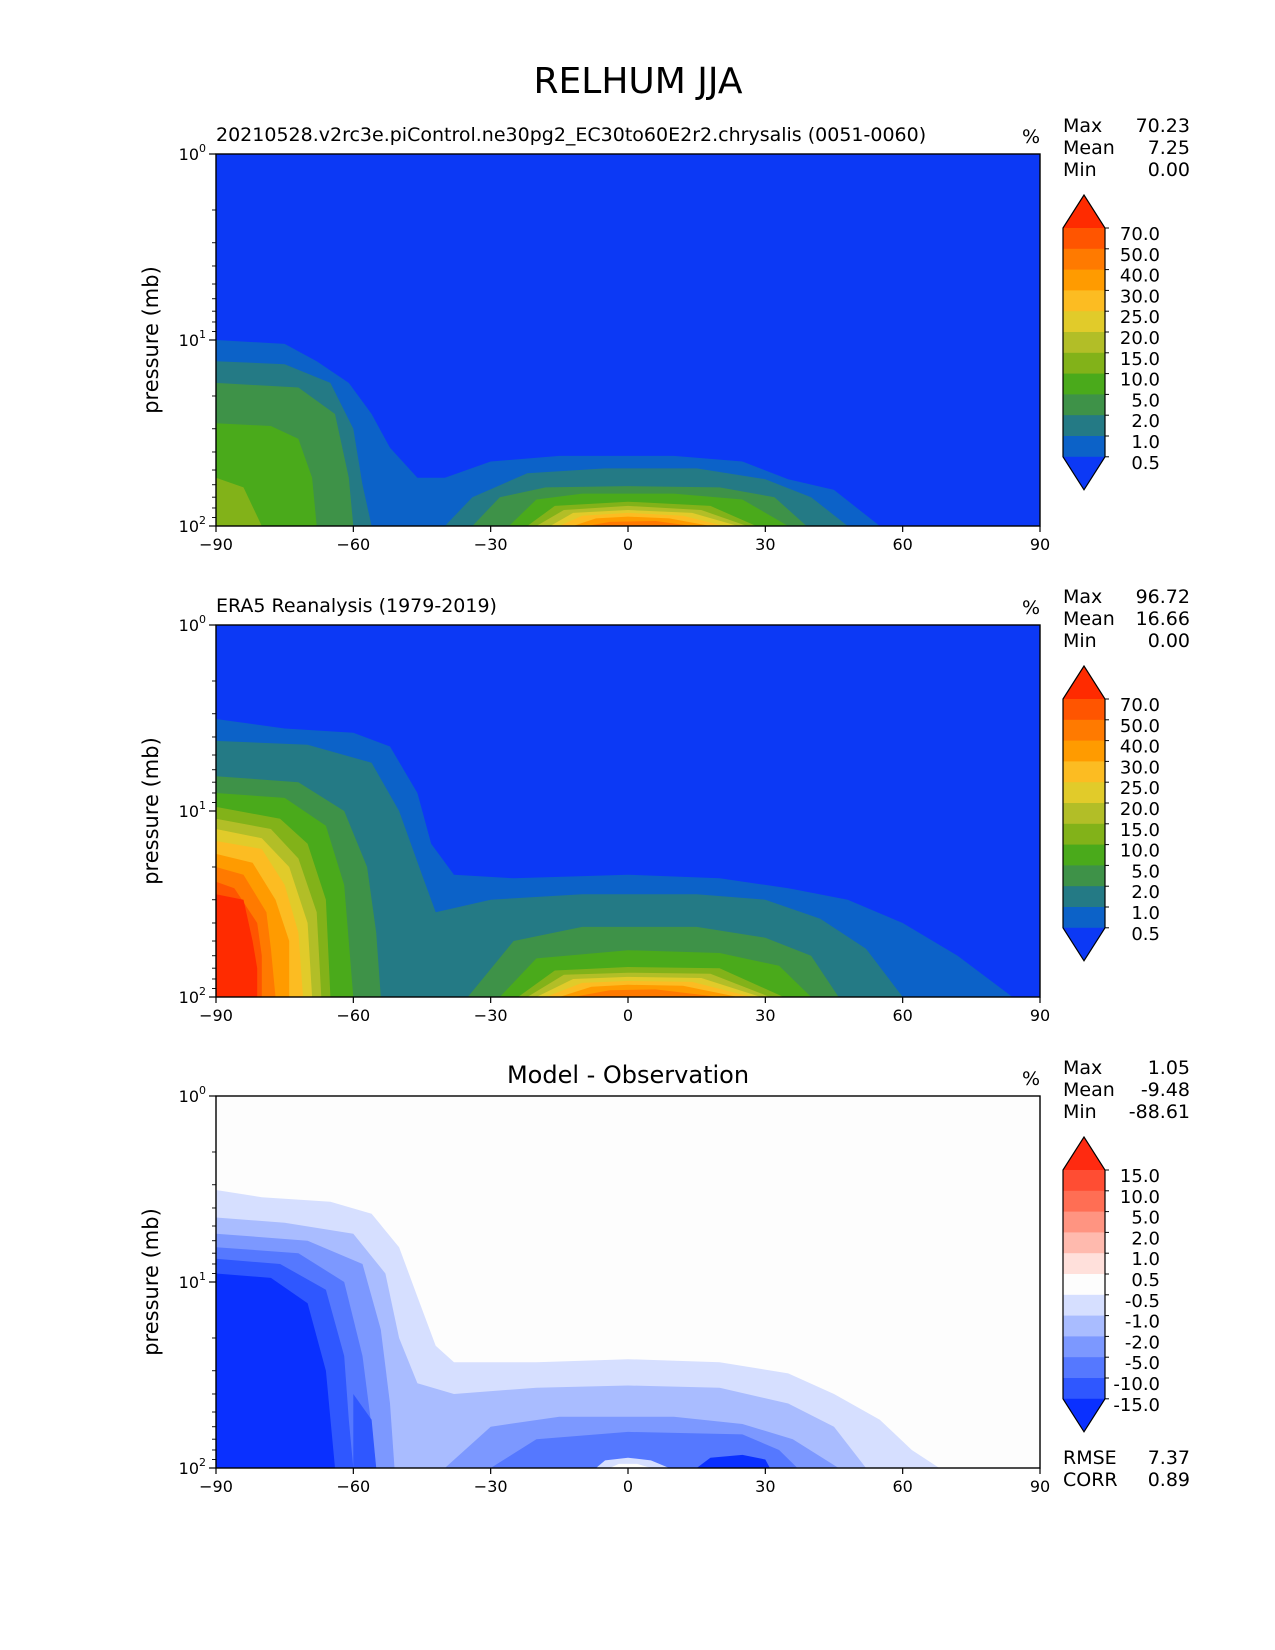  I want to click on stat-value: 16.66, so click(1163, 619).